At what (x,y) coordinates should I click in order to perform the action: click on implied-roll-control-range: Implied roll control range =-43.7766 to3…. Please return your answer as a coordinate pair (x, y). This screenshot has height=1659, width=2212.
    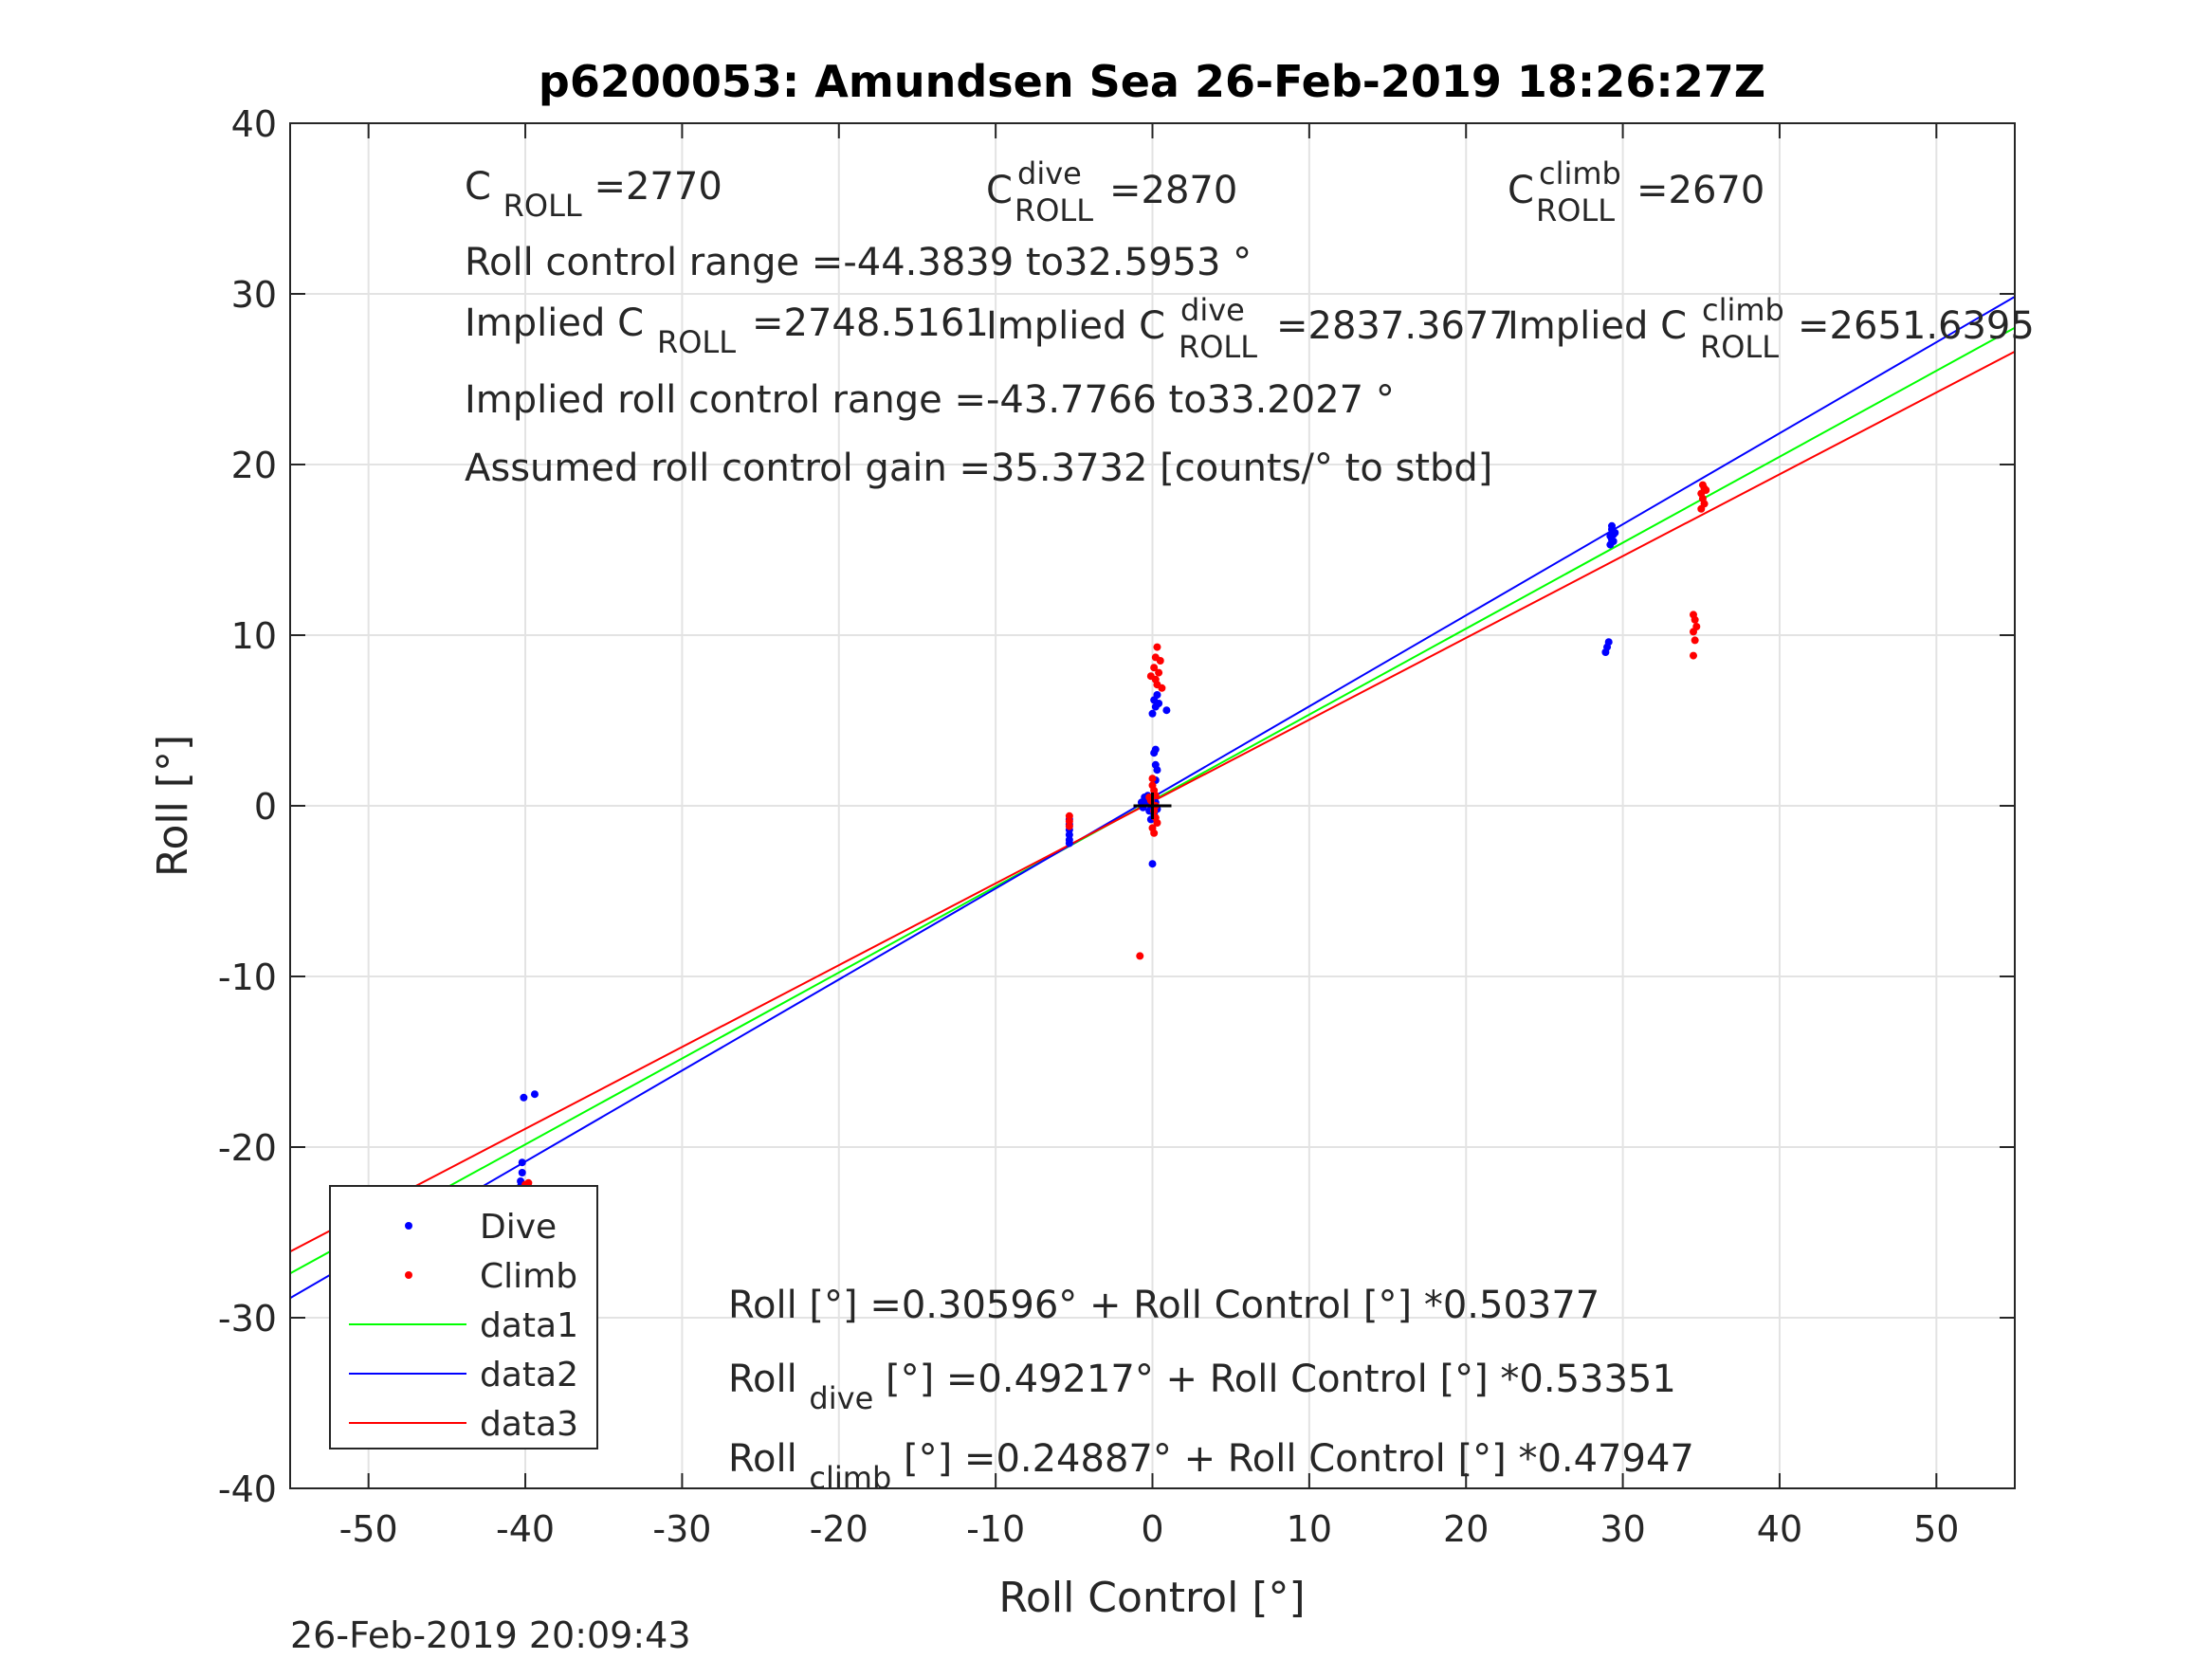
    Looking at the image, I should click on (930, 400).